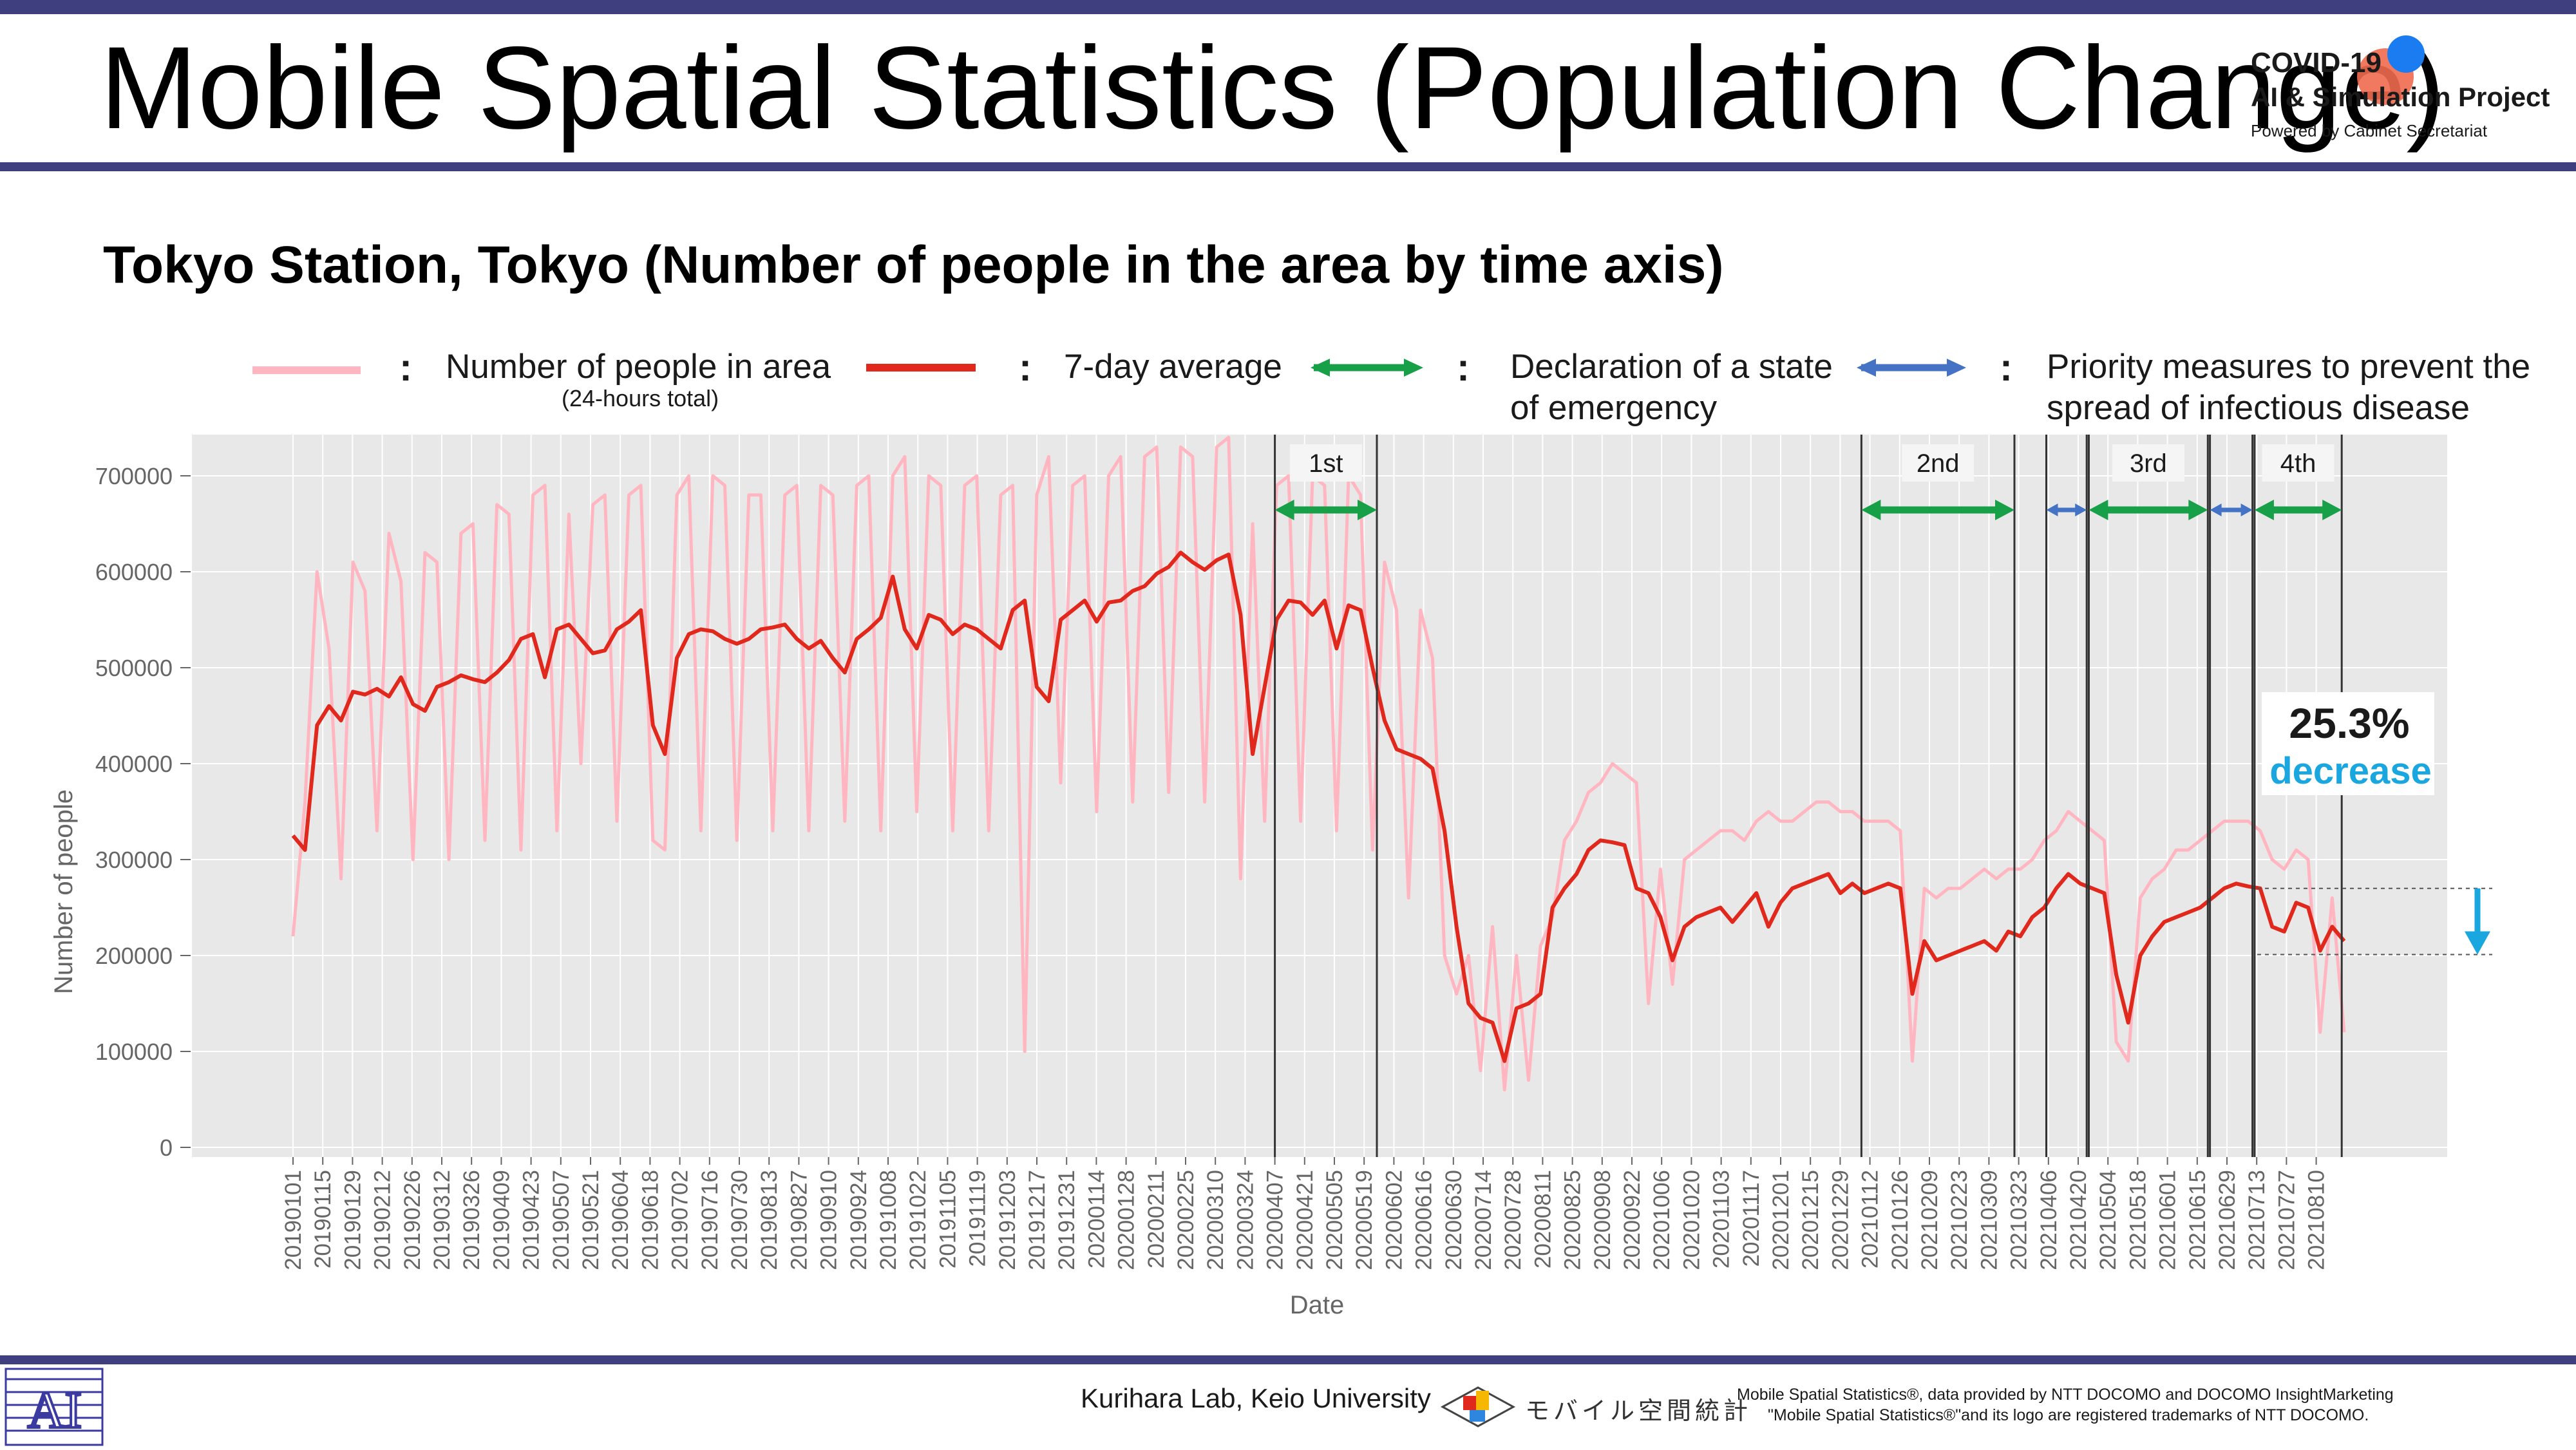 This screenshot has width=2576, height=1450. I want to click on x-tick-label: 20190212, so click(382, 1220).